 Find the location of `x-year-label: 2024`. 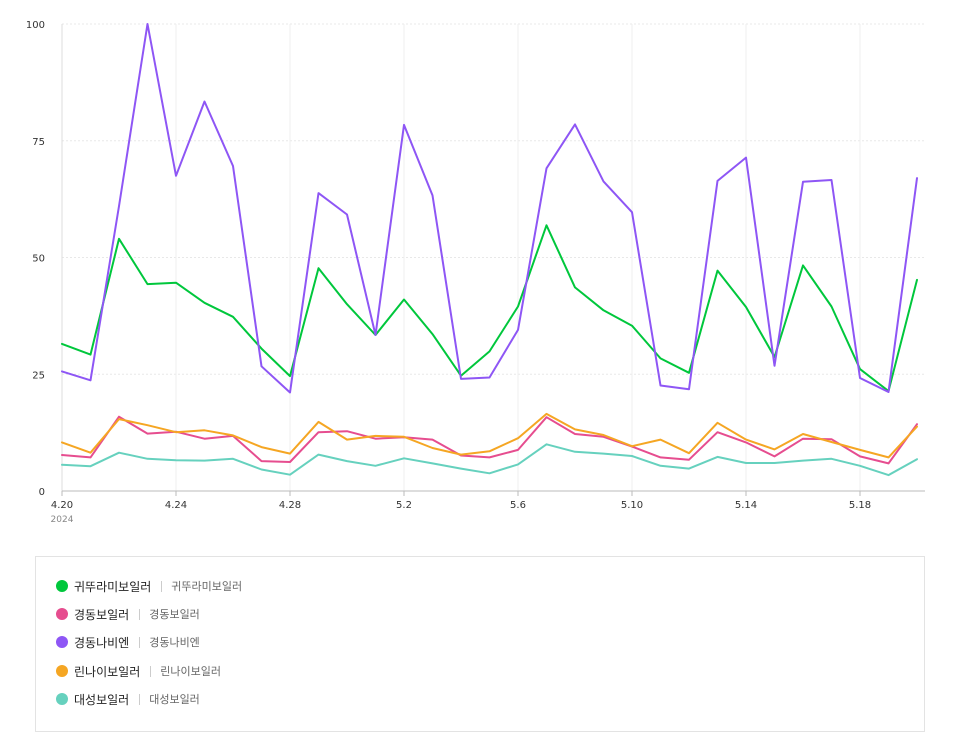

x-year-label: 2024 is located at coordinates (62, 520).